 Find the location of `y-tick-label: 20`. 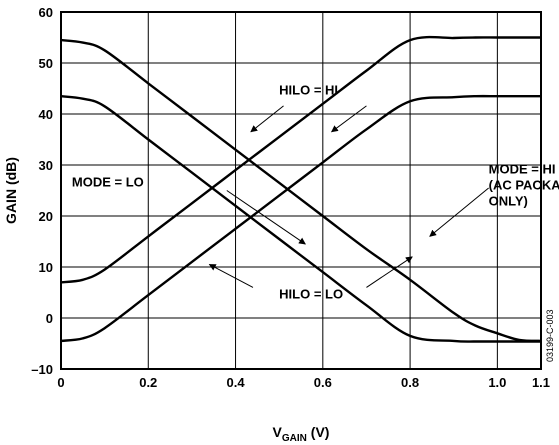

y-tick-label: 20 is located at coordinates (46, 216).